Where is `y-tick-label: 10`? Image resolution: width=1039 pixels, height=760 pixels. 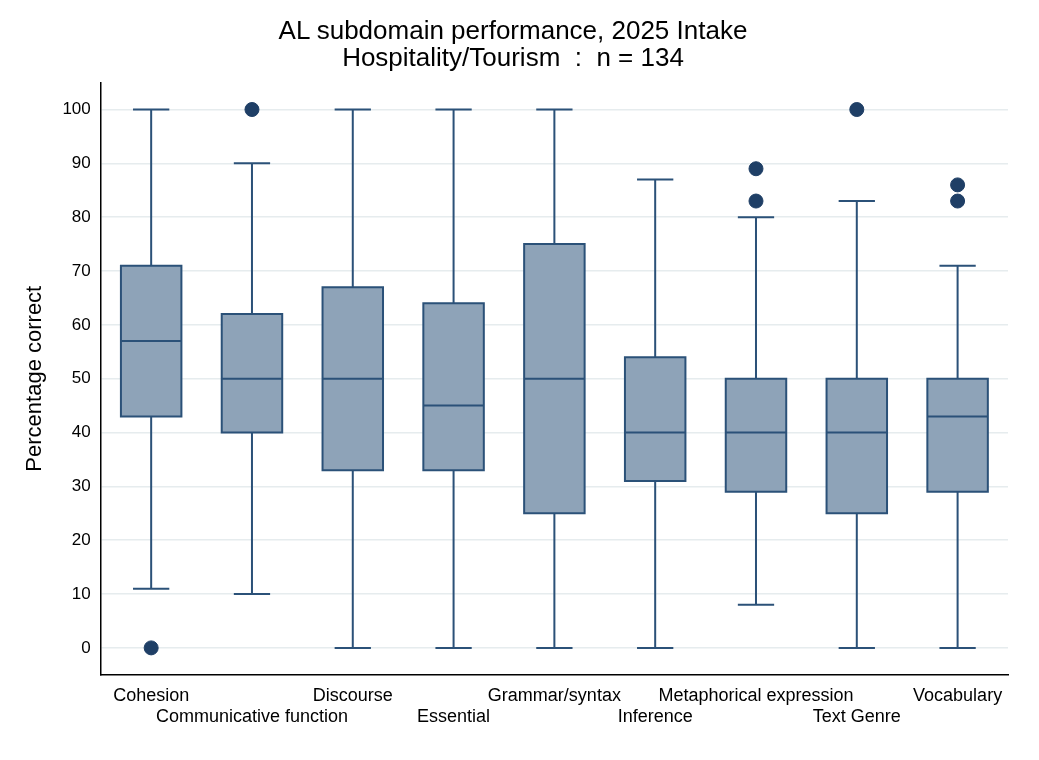
y-tick-label: 10 is located at coordinates (81, 593).